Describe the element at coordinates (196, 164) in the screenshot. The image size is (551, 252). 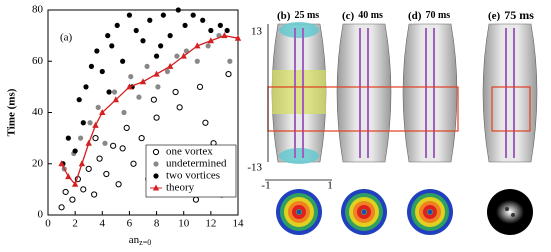
I see `legend-label: undetermined` at that location.